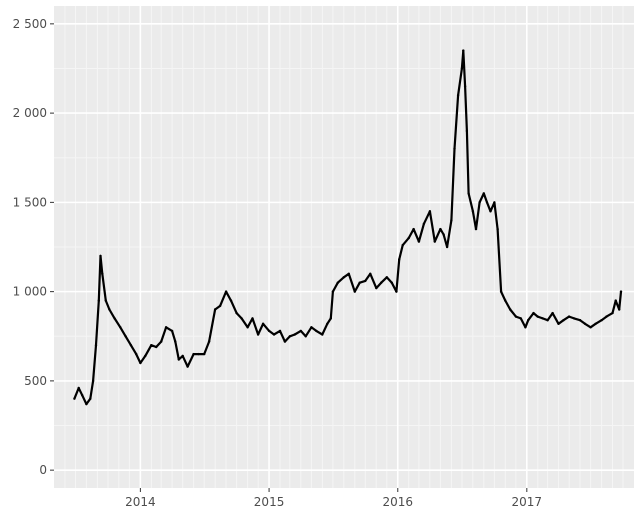 The height and width of the screenshot is (515, 638). I want to click on y-tick-label: 2 000, so click(30, 113).